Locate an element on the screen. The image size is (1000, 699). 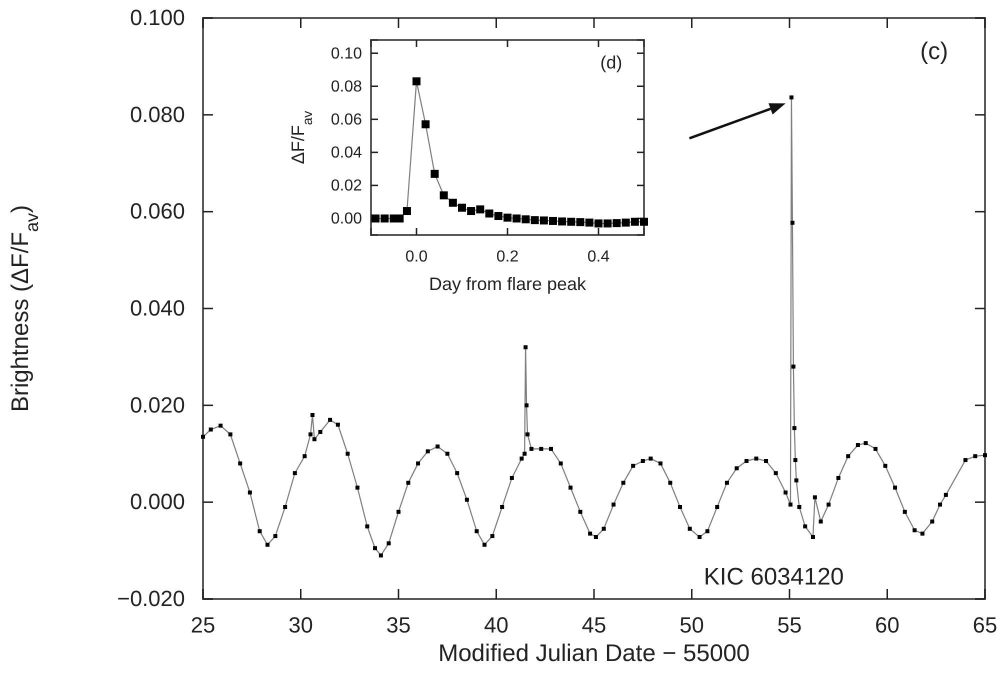
y-tick-label: 0.10 is located at coordinates (346, 53).